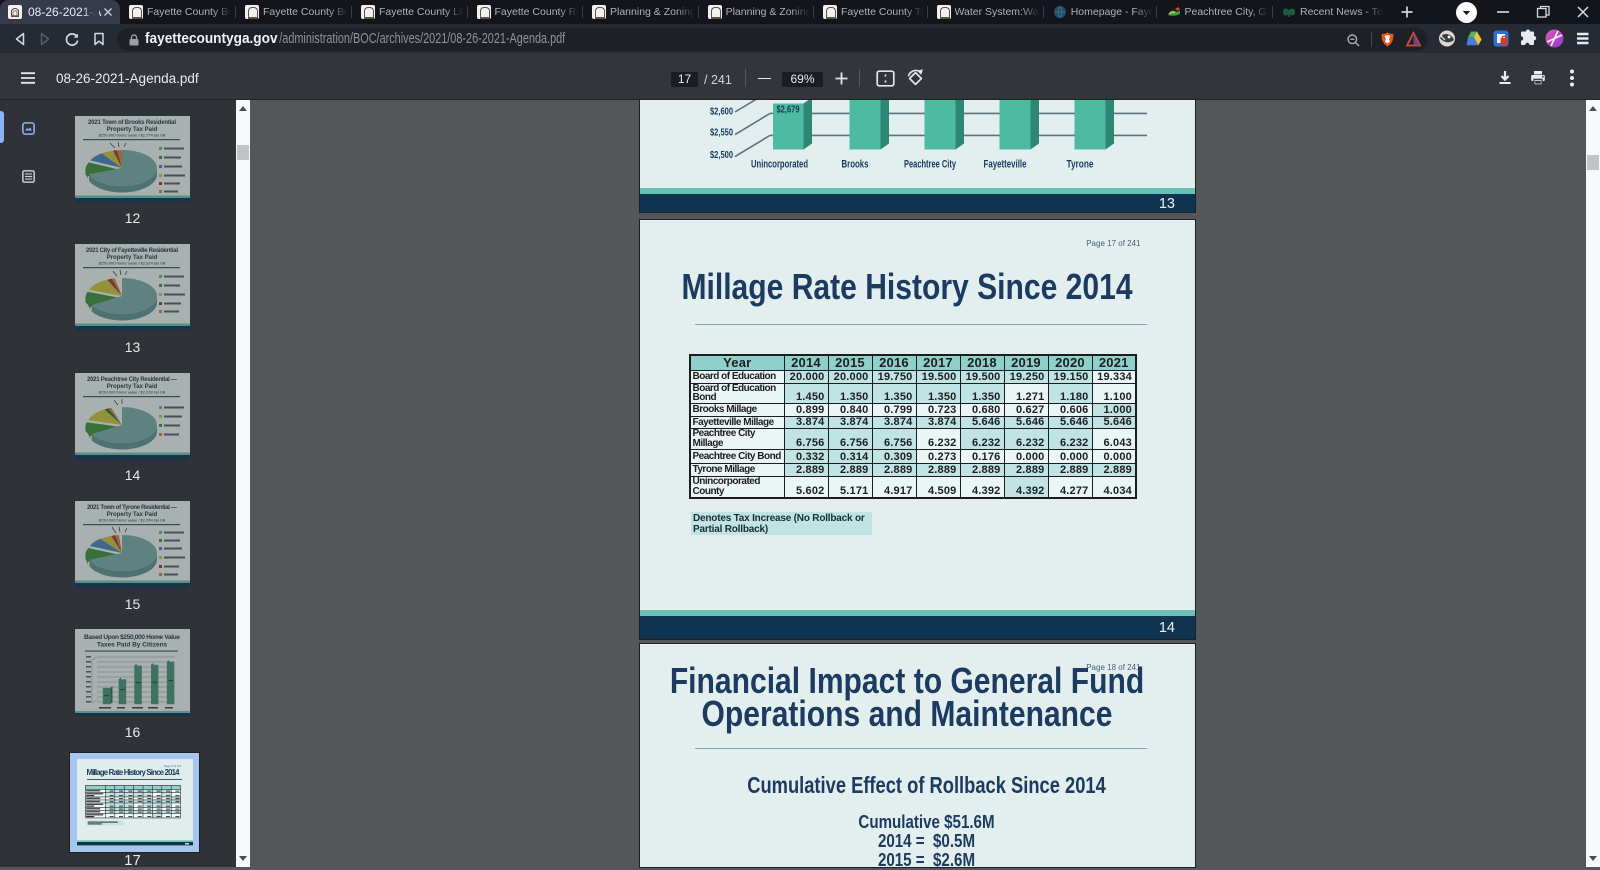 Image resolution: width=1600 pixels, height=870 pixels. Describe the element at coordinates (132, 123) in the screenshot. I see `svg-text:2021 Town of Brooks Residentia: 2021 Town of Brooks Residential` at that location.